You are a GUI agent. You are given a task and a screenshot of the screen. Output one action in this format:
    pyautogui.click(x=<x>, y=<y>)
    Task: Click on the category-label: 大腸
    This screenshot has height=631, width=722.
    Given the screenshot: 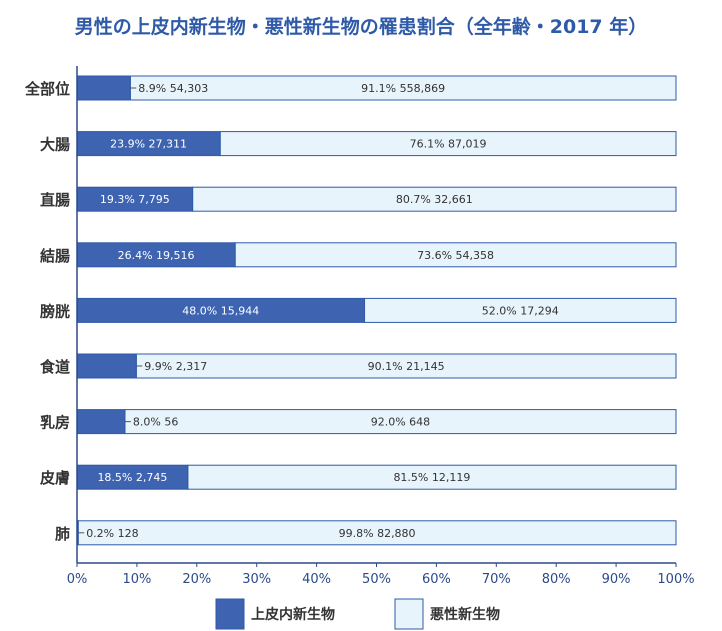 What is the action you would take?
    pyautogui.click(x=55, y=145)
    